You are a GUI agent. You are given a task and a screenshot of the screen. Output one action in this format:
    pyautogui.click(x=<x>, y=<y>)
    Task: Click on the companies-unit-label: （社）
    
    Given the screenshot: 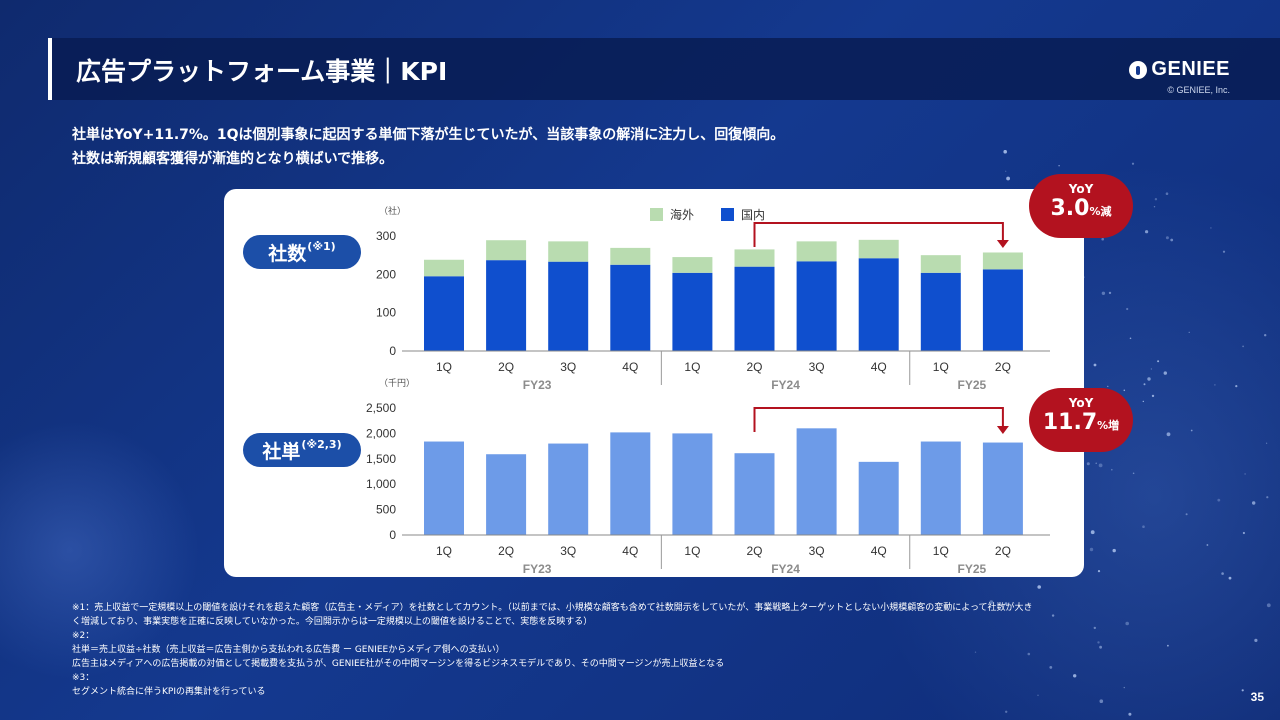 What is the action you would take?
    pyautogui.click(x=392, y=210)
    